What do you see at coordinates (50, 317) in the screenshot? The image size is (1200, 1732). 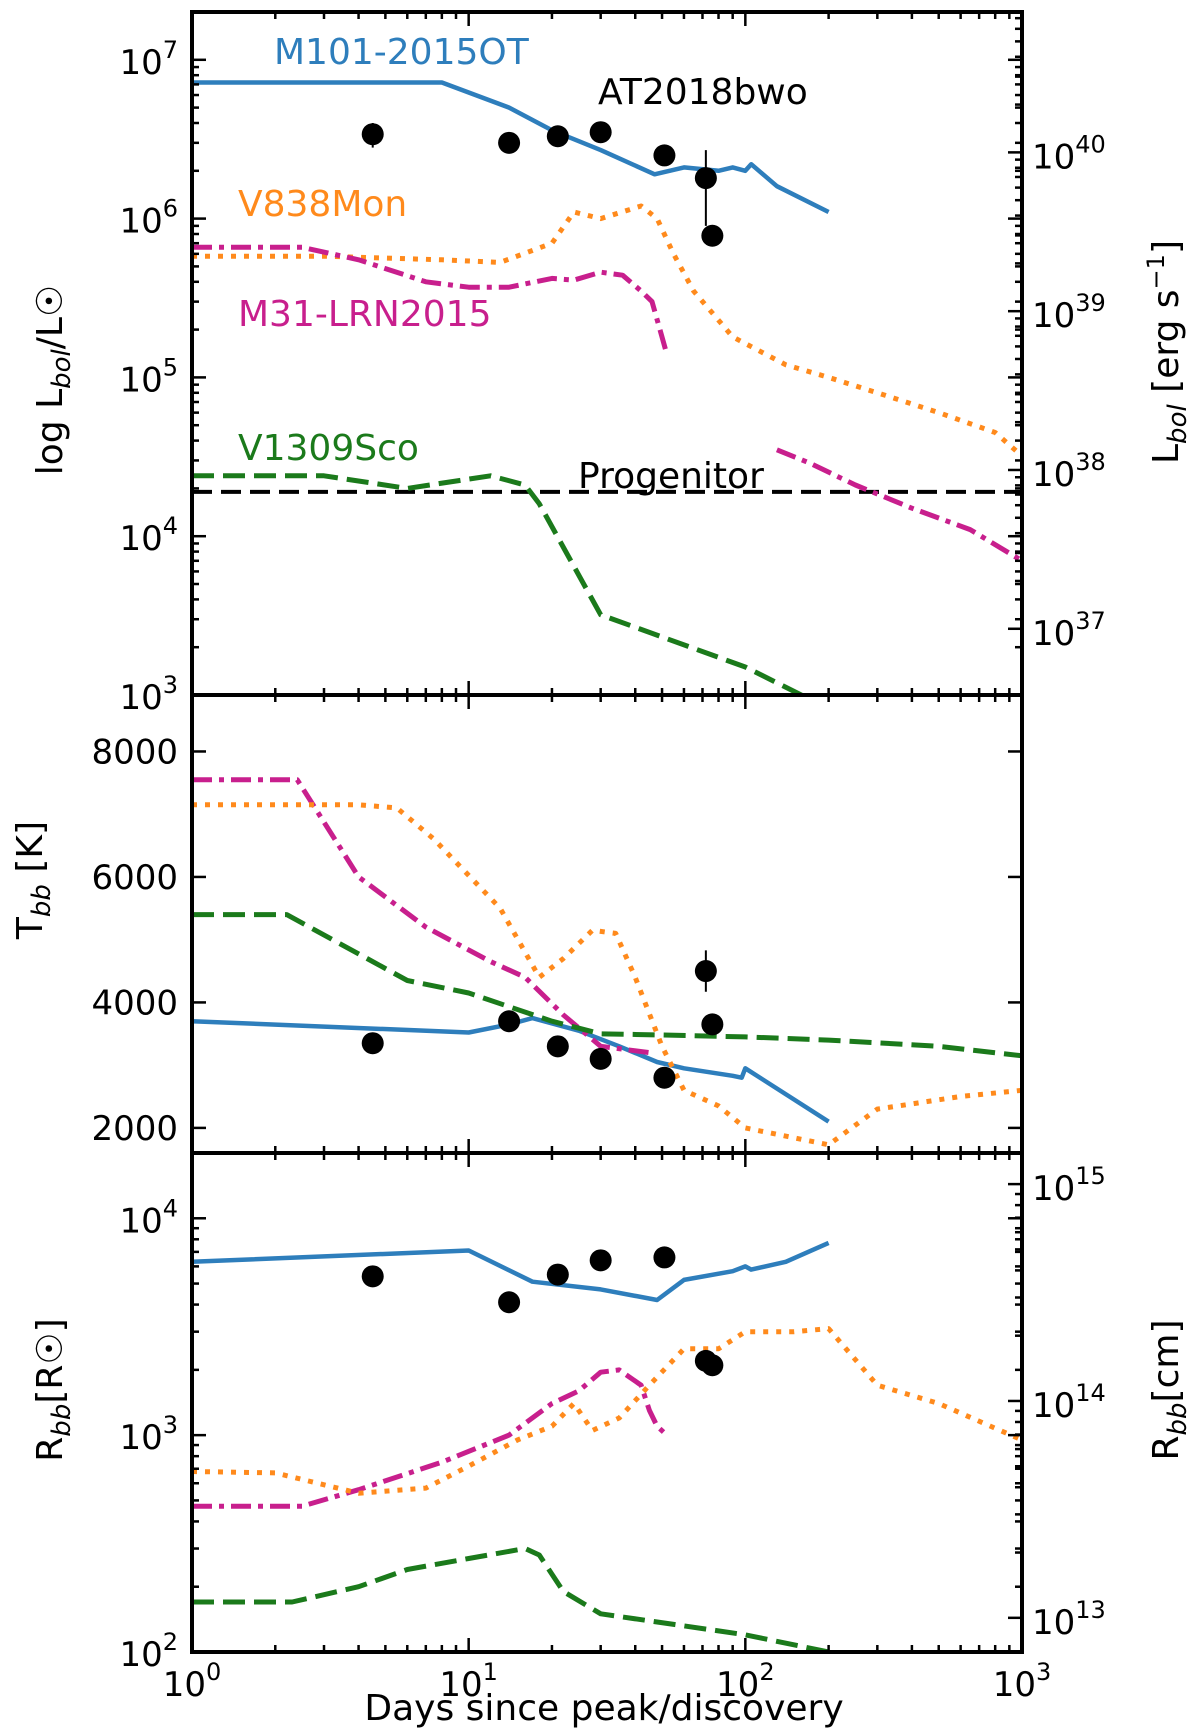 I see `ylabel-over-lsun: /L☉` at bounding box center [50, 317].